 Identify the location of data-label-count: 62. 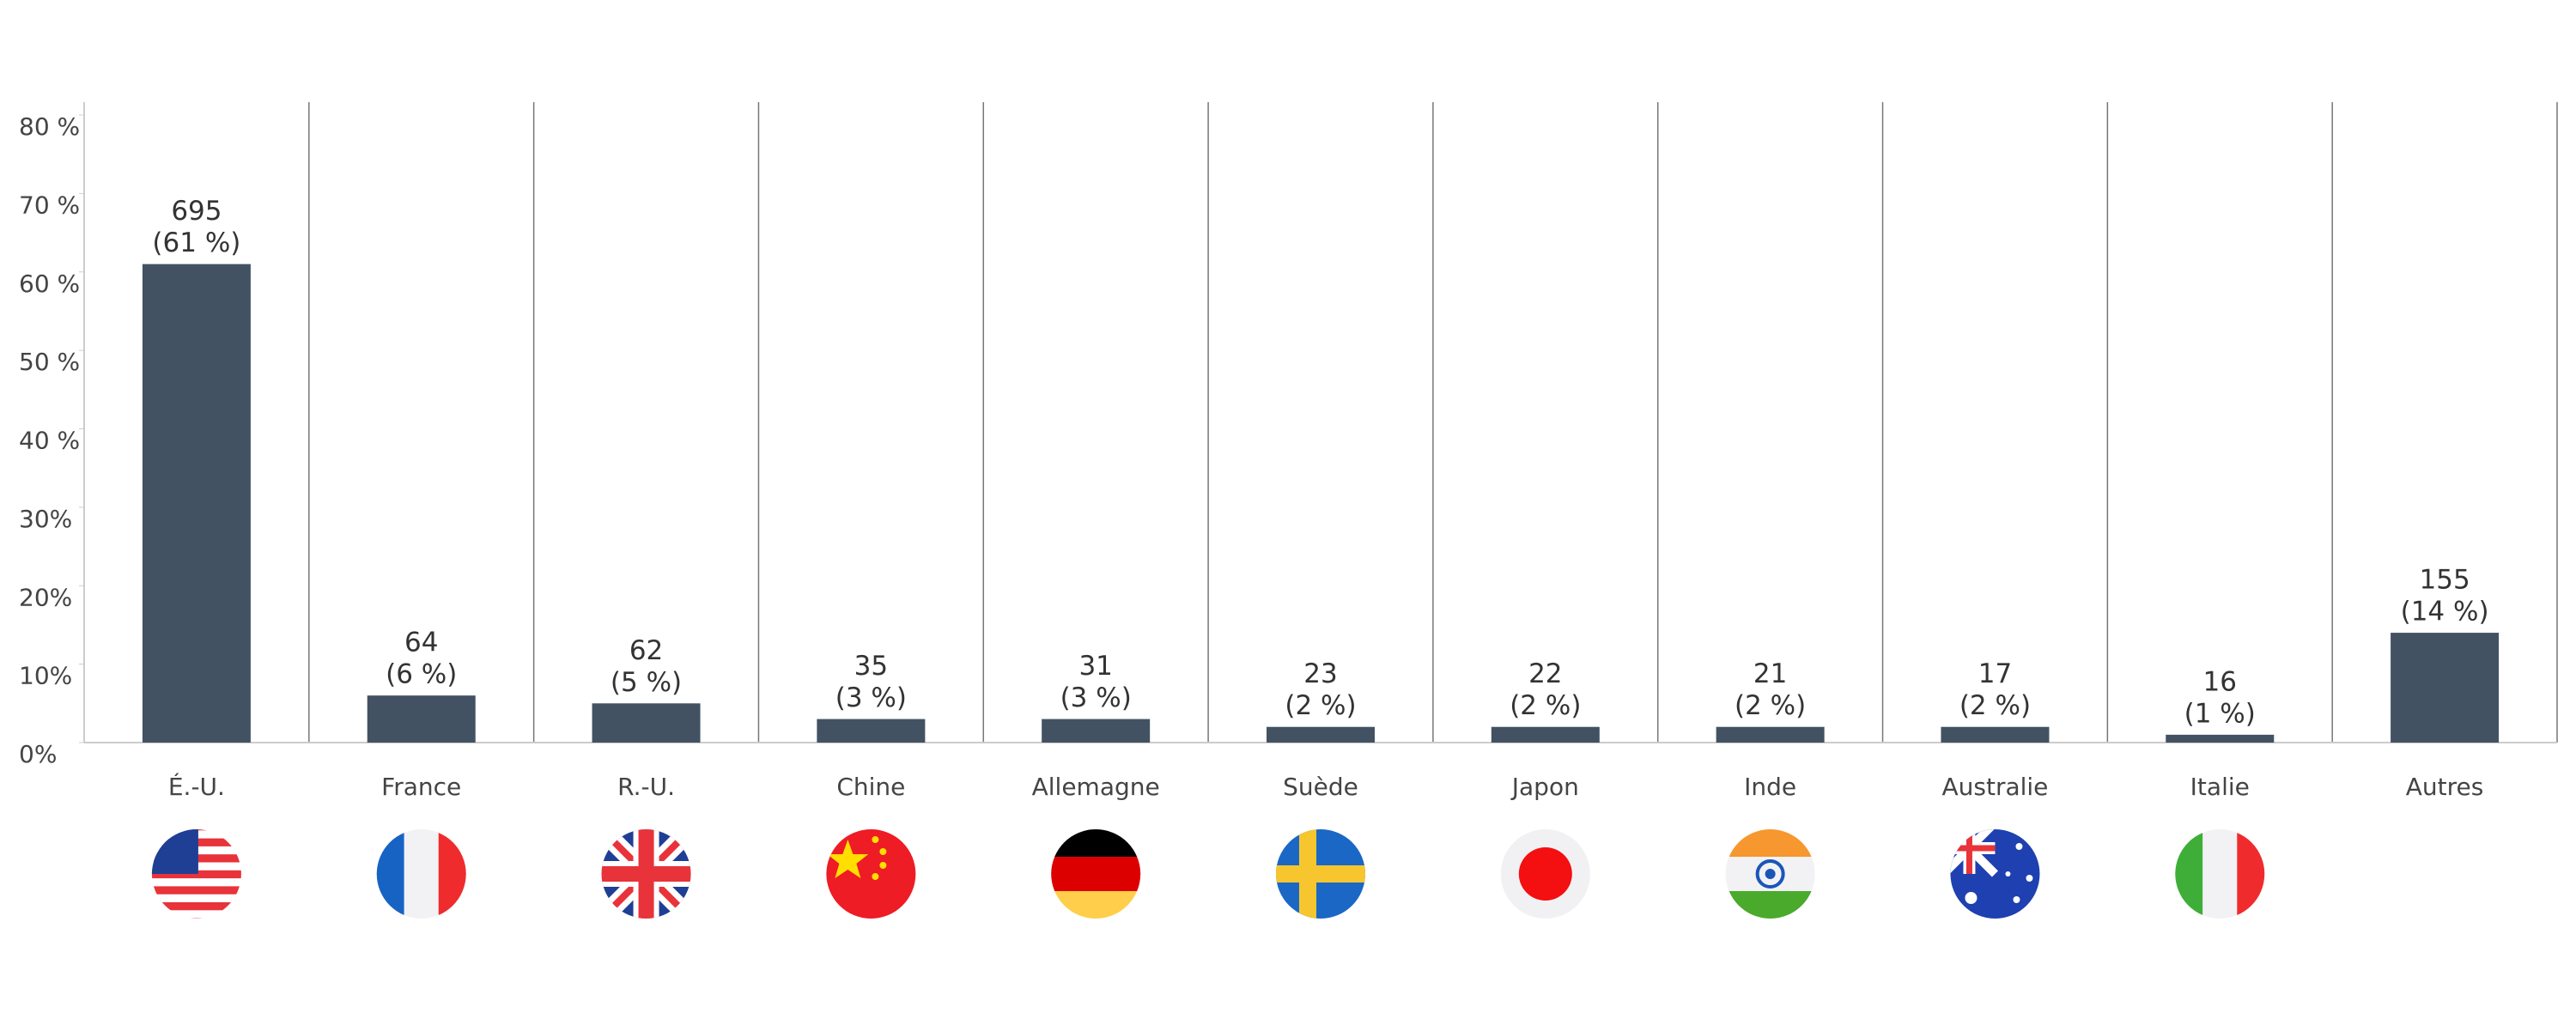
(646, 650).